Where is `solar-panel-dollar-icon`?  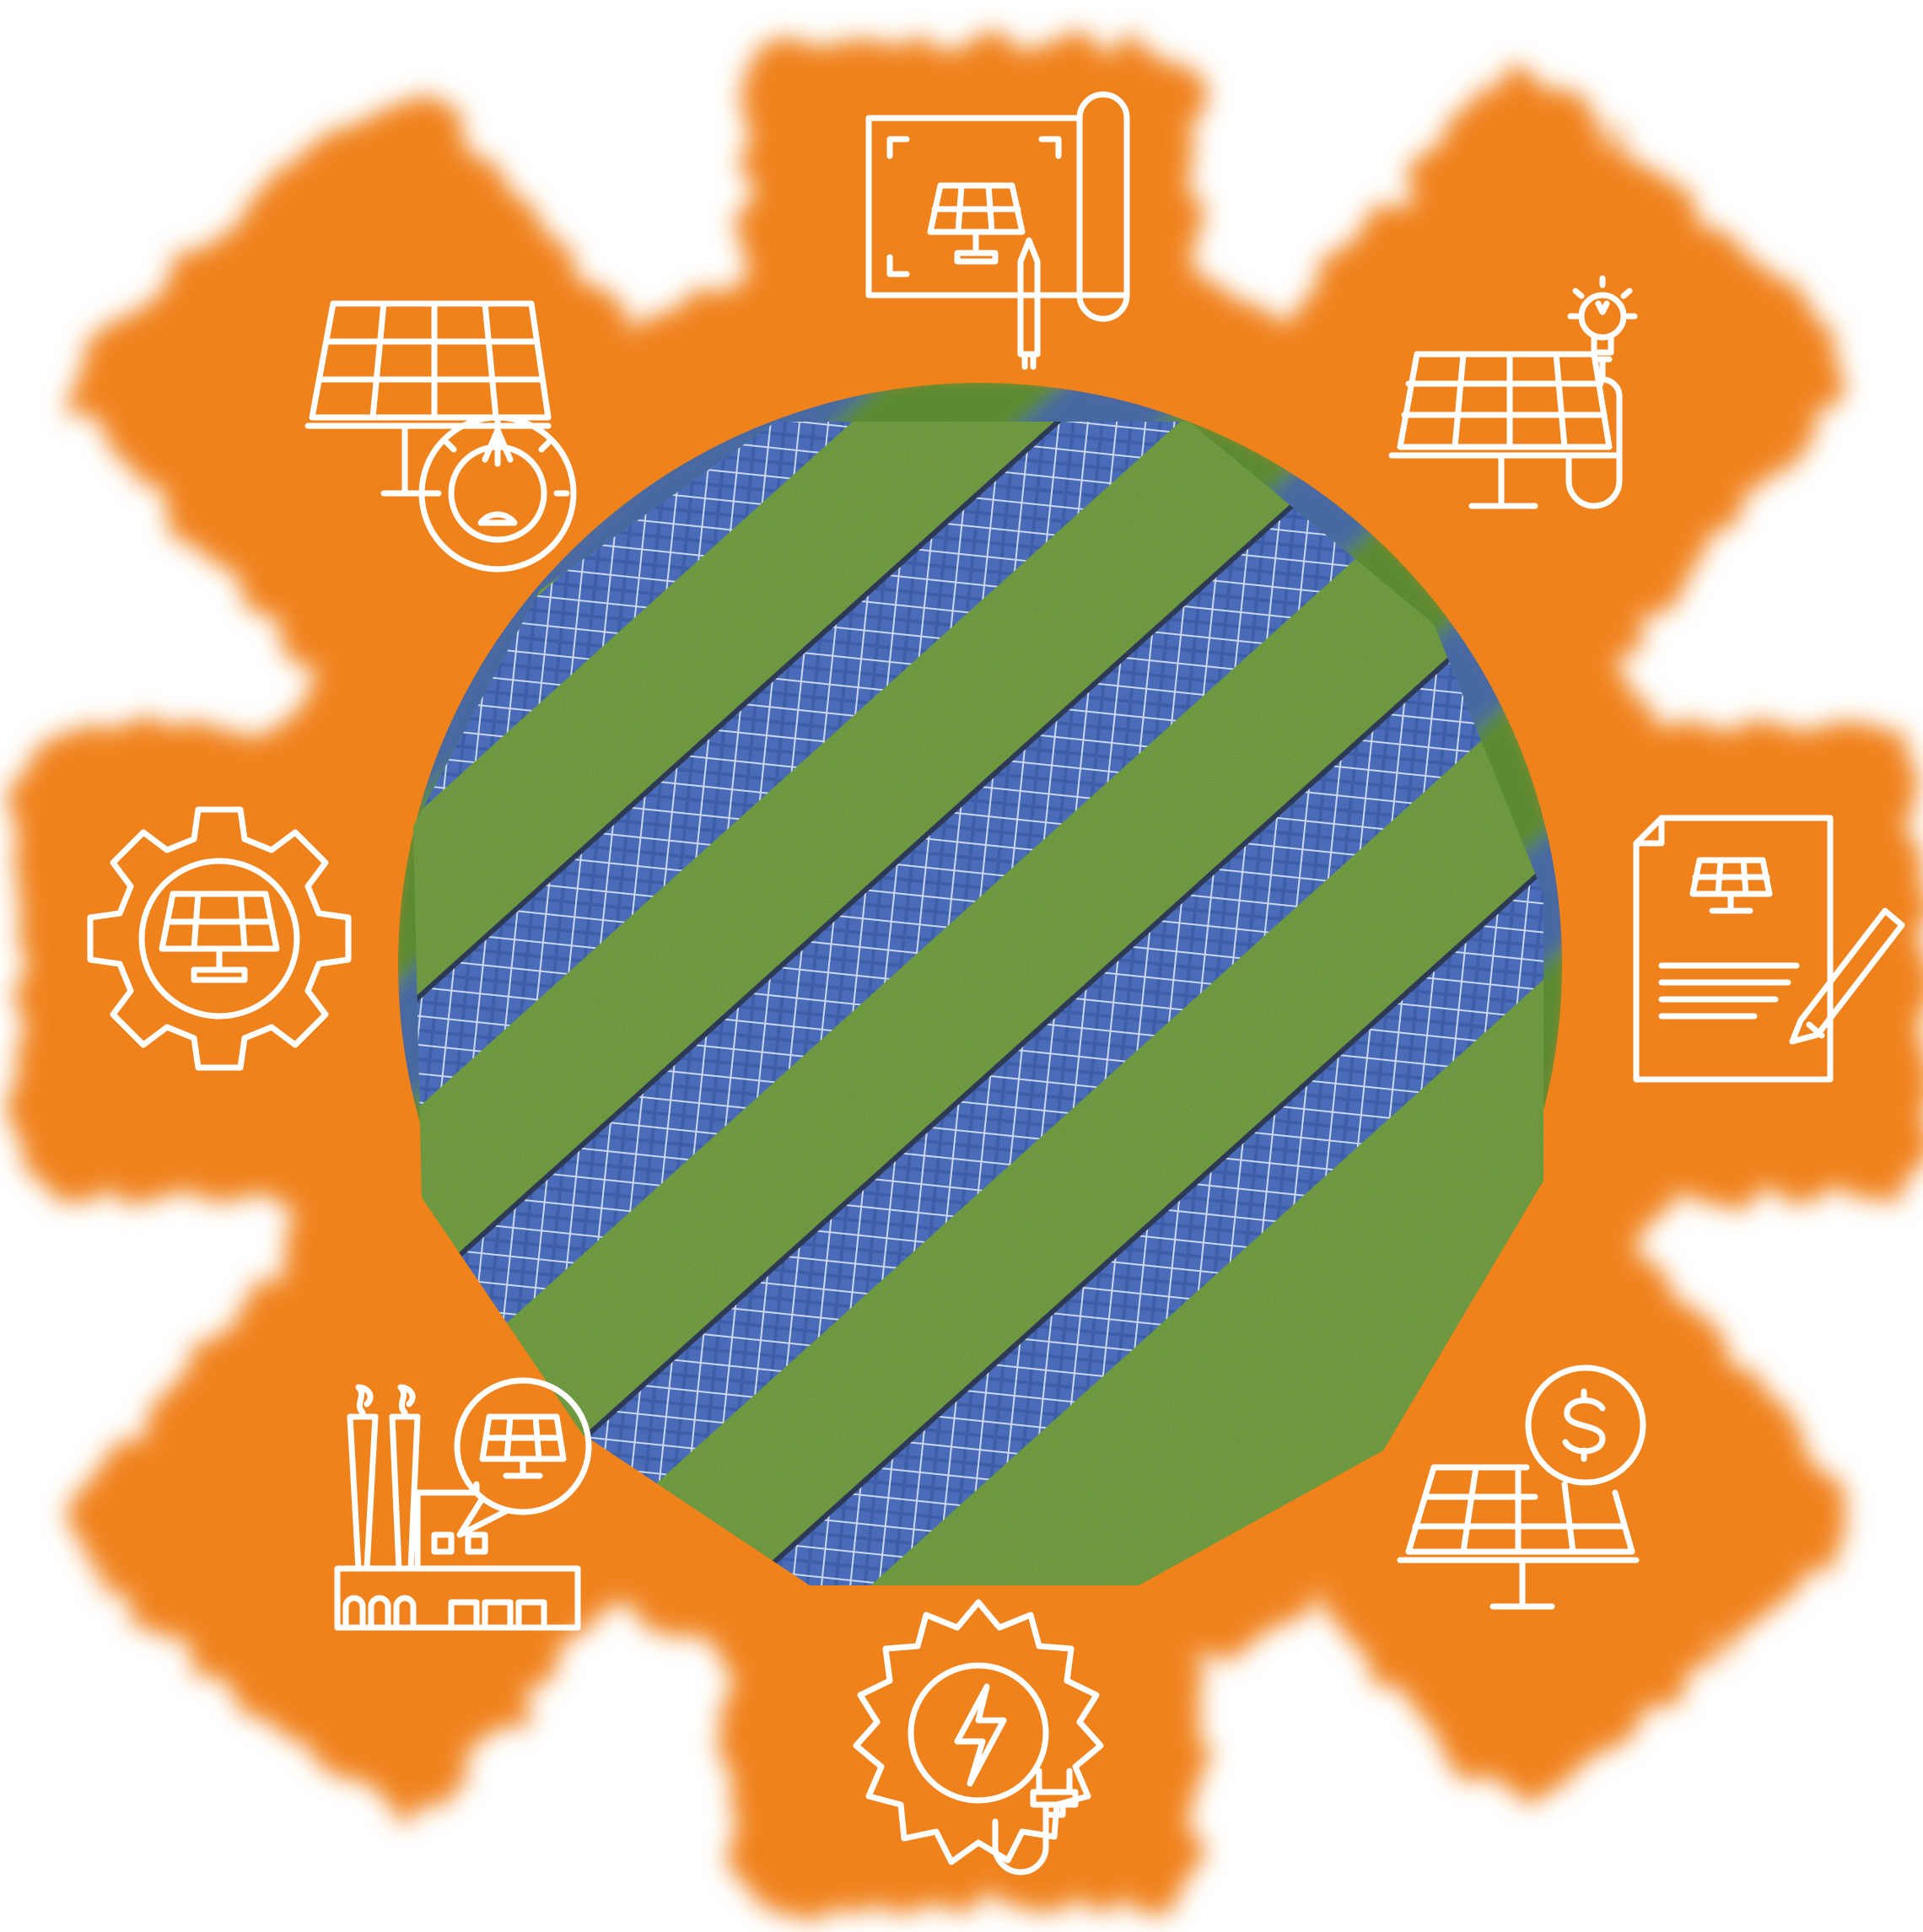
solar-panel-dollar-icon is located at coordinates (1523, 1493).